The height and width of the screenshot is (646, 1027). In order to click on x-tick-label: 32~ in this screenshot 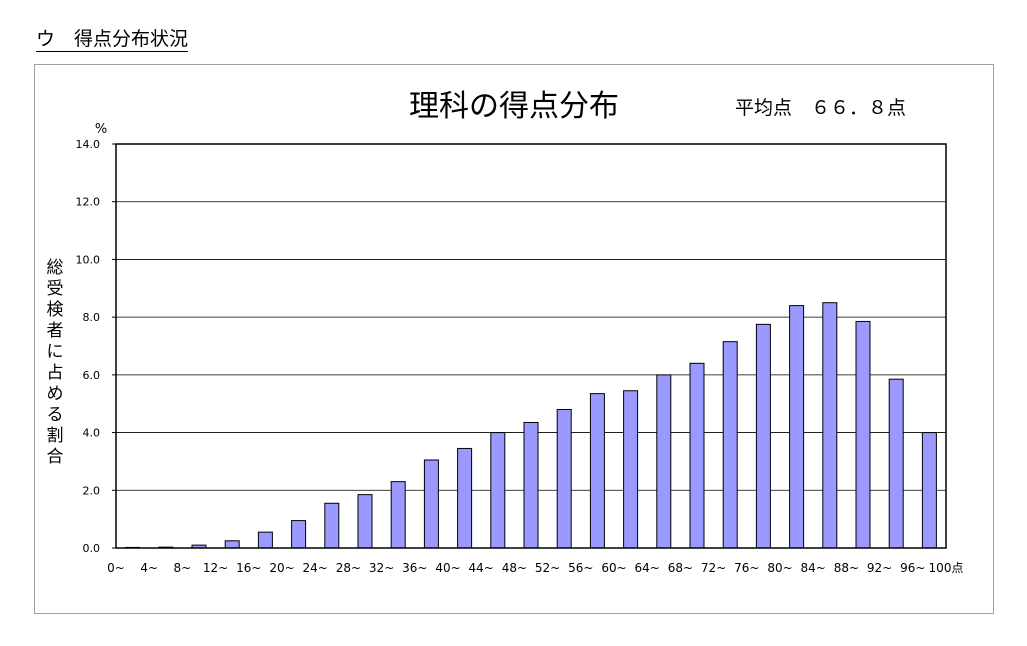, I will do `click(381, 568)`.